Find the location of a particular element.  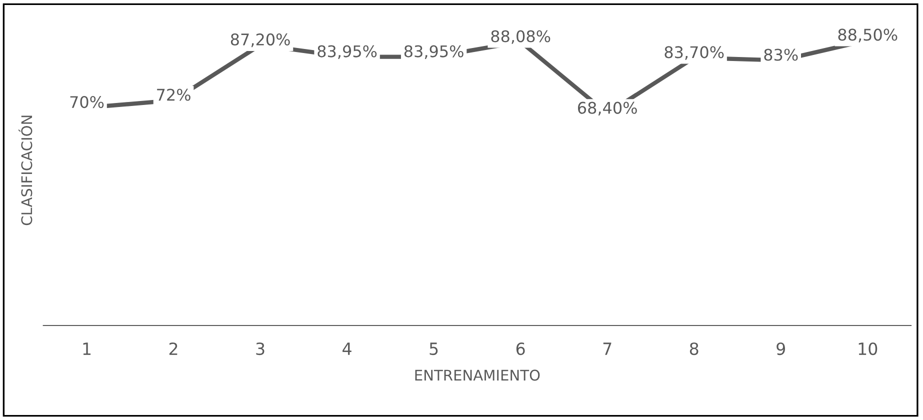

x-tick-label: 6 is located at coordinates (520, 349).